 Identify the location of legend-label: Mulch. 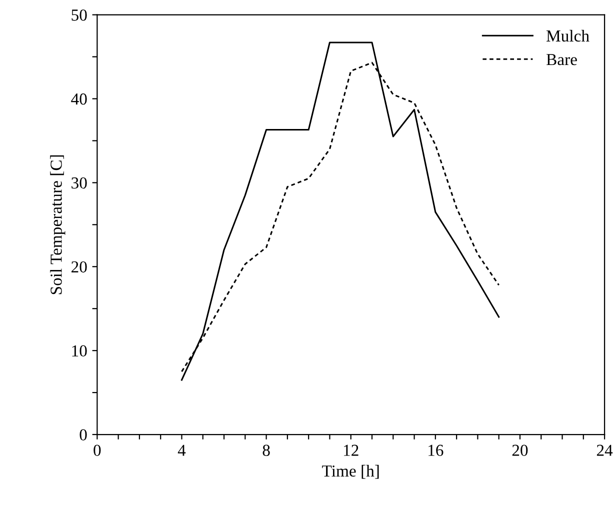
(568, 36).